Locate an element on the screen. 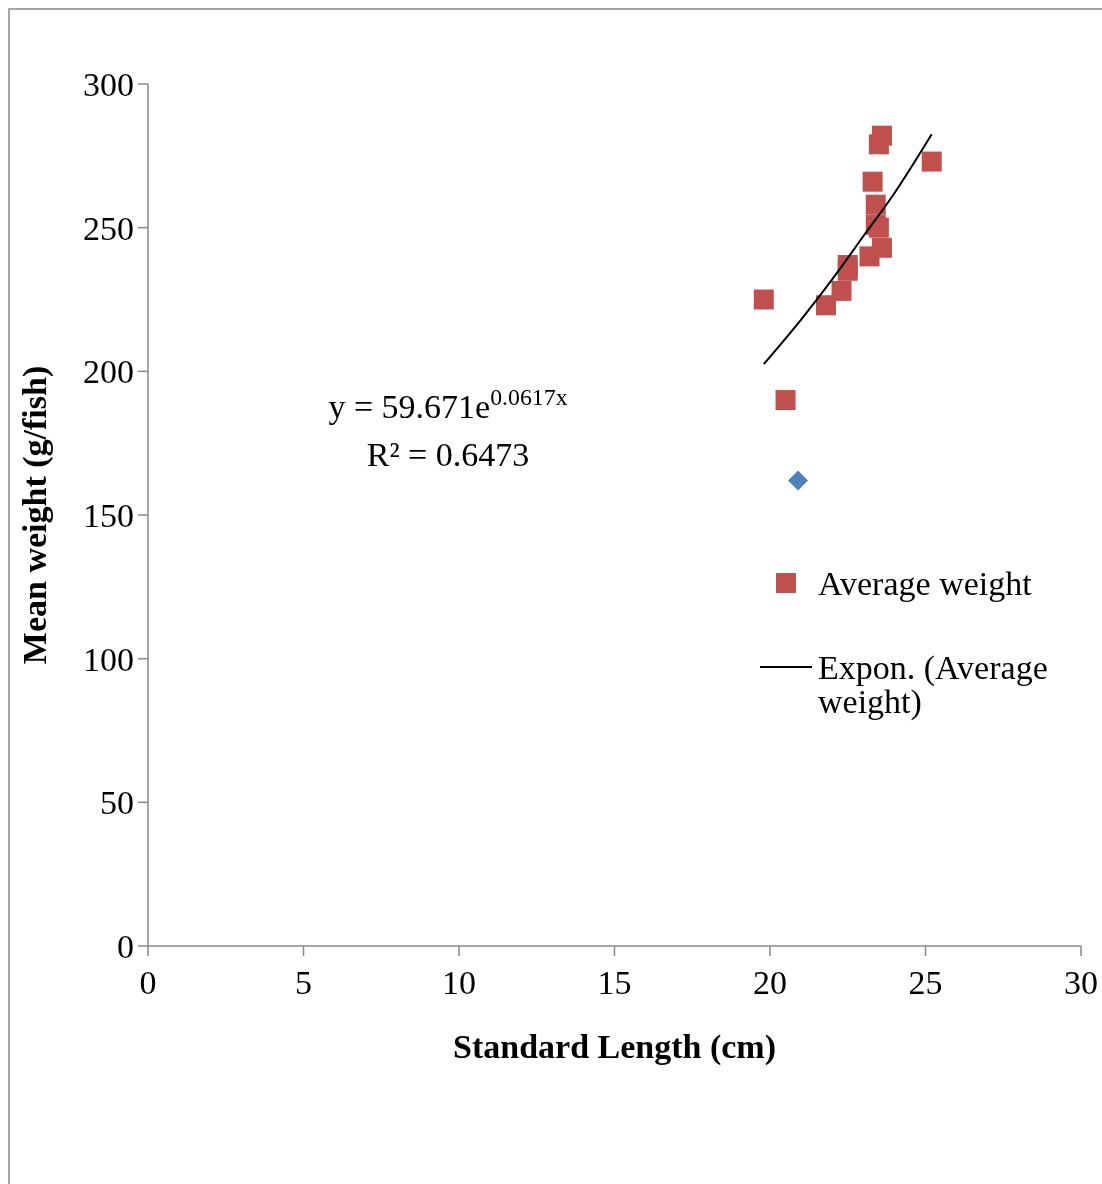  y-axis-title: Mean weight (g/fish) is located at coordinates (35, 515).